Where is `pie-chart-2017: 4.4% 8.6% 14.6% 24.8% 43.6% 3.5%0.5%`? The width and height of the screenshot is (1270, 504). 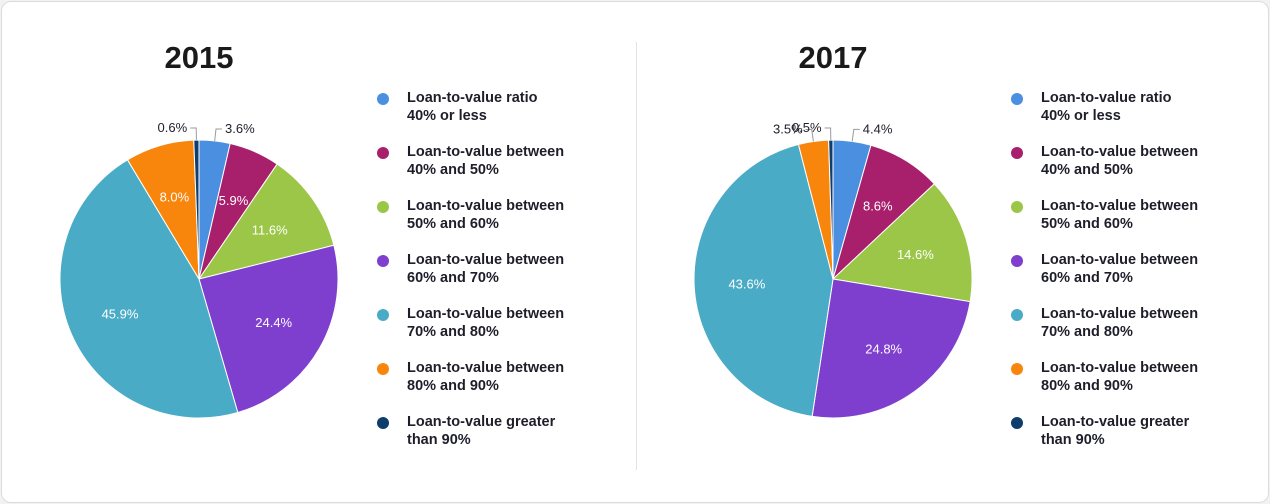
pie-chart-2017: 4.4% 8.6% 14.6% 24.8% 43.6% 3.5%0.5% is located at coordinates (833, 269).